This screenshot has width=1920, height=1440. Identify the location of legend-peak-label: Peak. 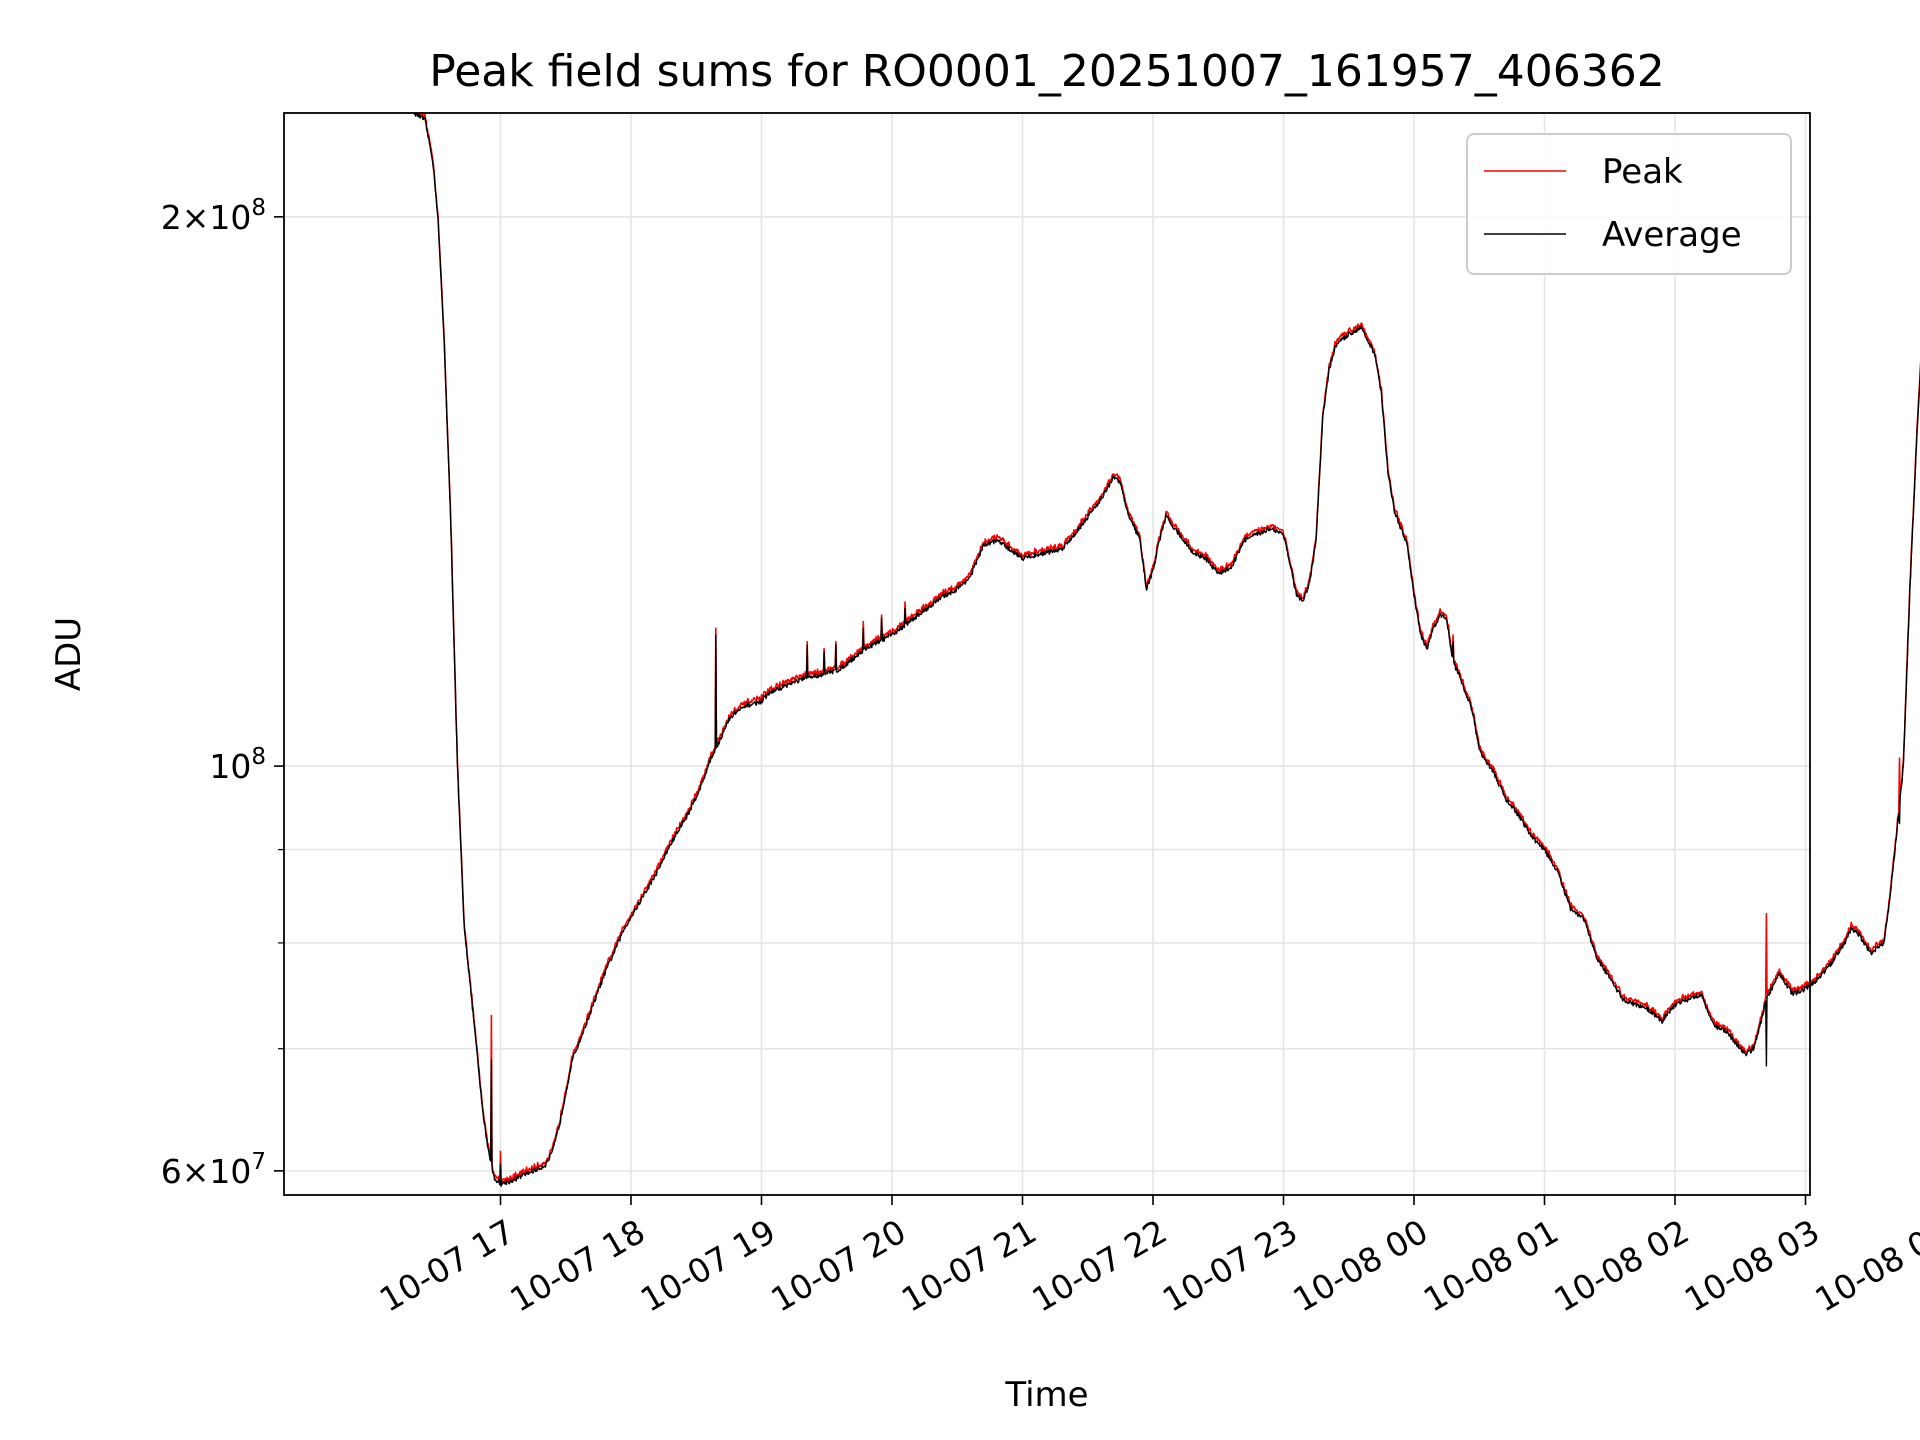
(1642, 172).